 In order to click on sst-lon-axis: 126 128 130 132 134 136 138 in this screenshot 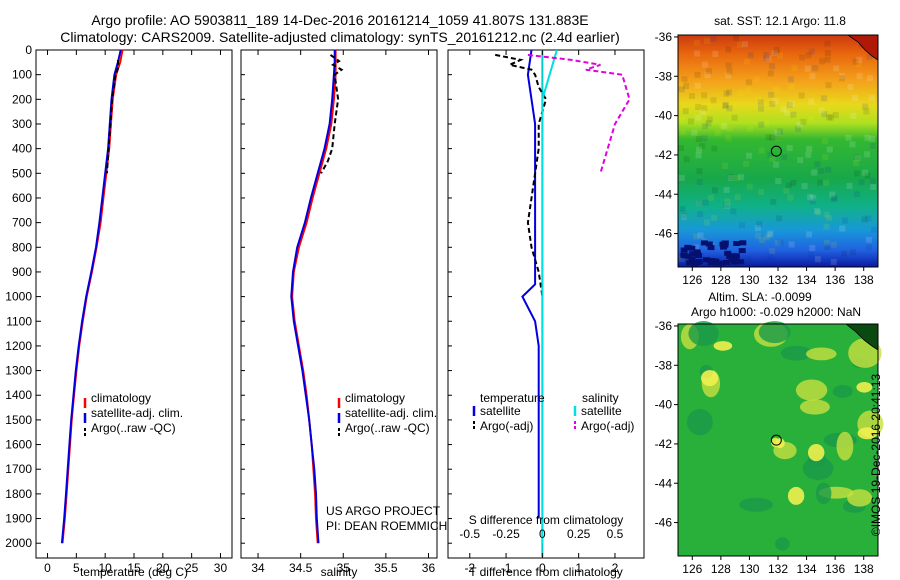, I will do `click(778, 277)`.